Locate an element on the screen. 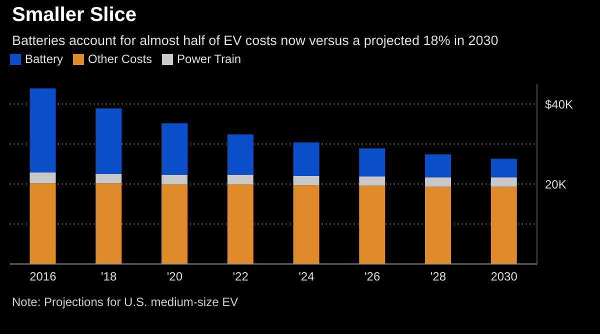  y-tick-label: $40K is located at coordinates (559, 104).